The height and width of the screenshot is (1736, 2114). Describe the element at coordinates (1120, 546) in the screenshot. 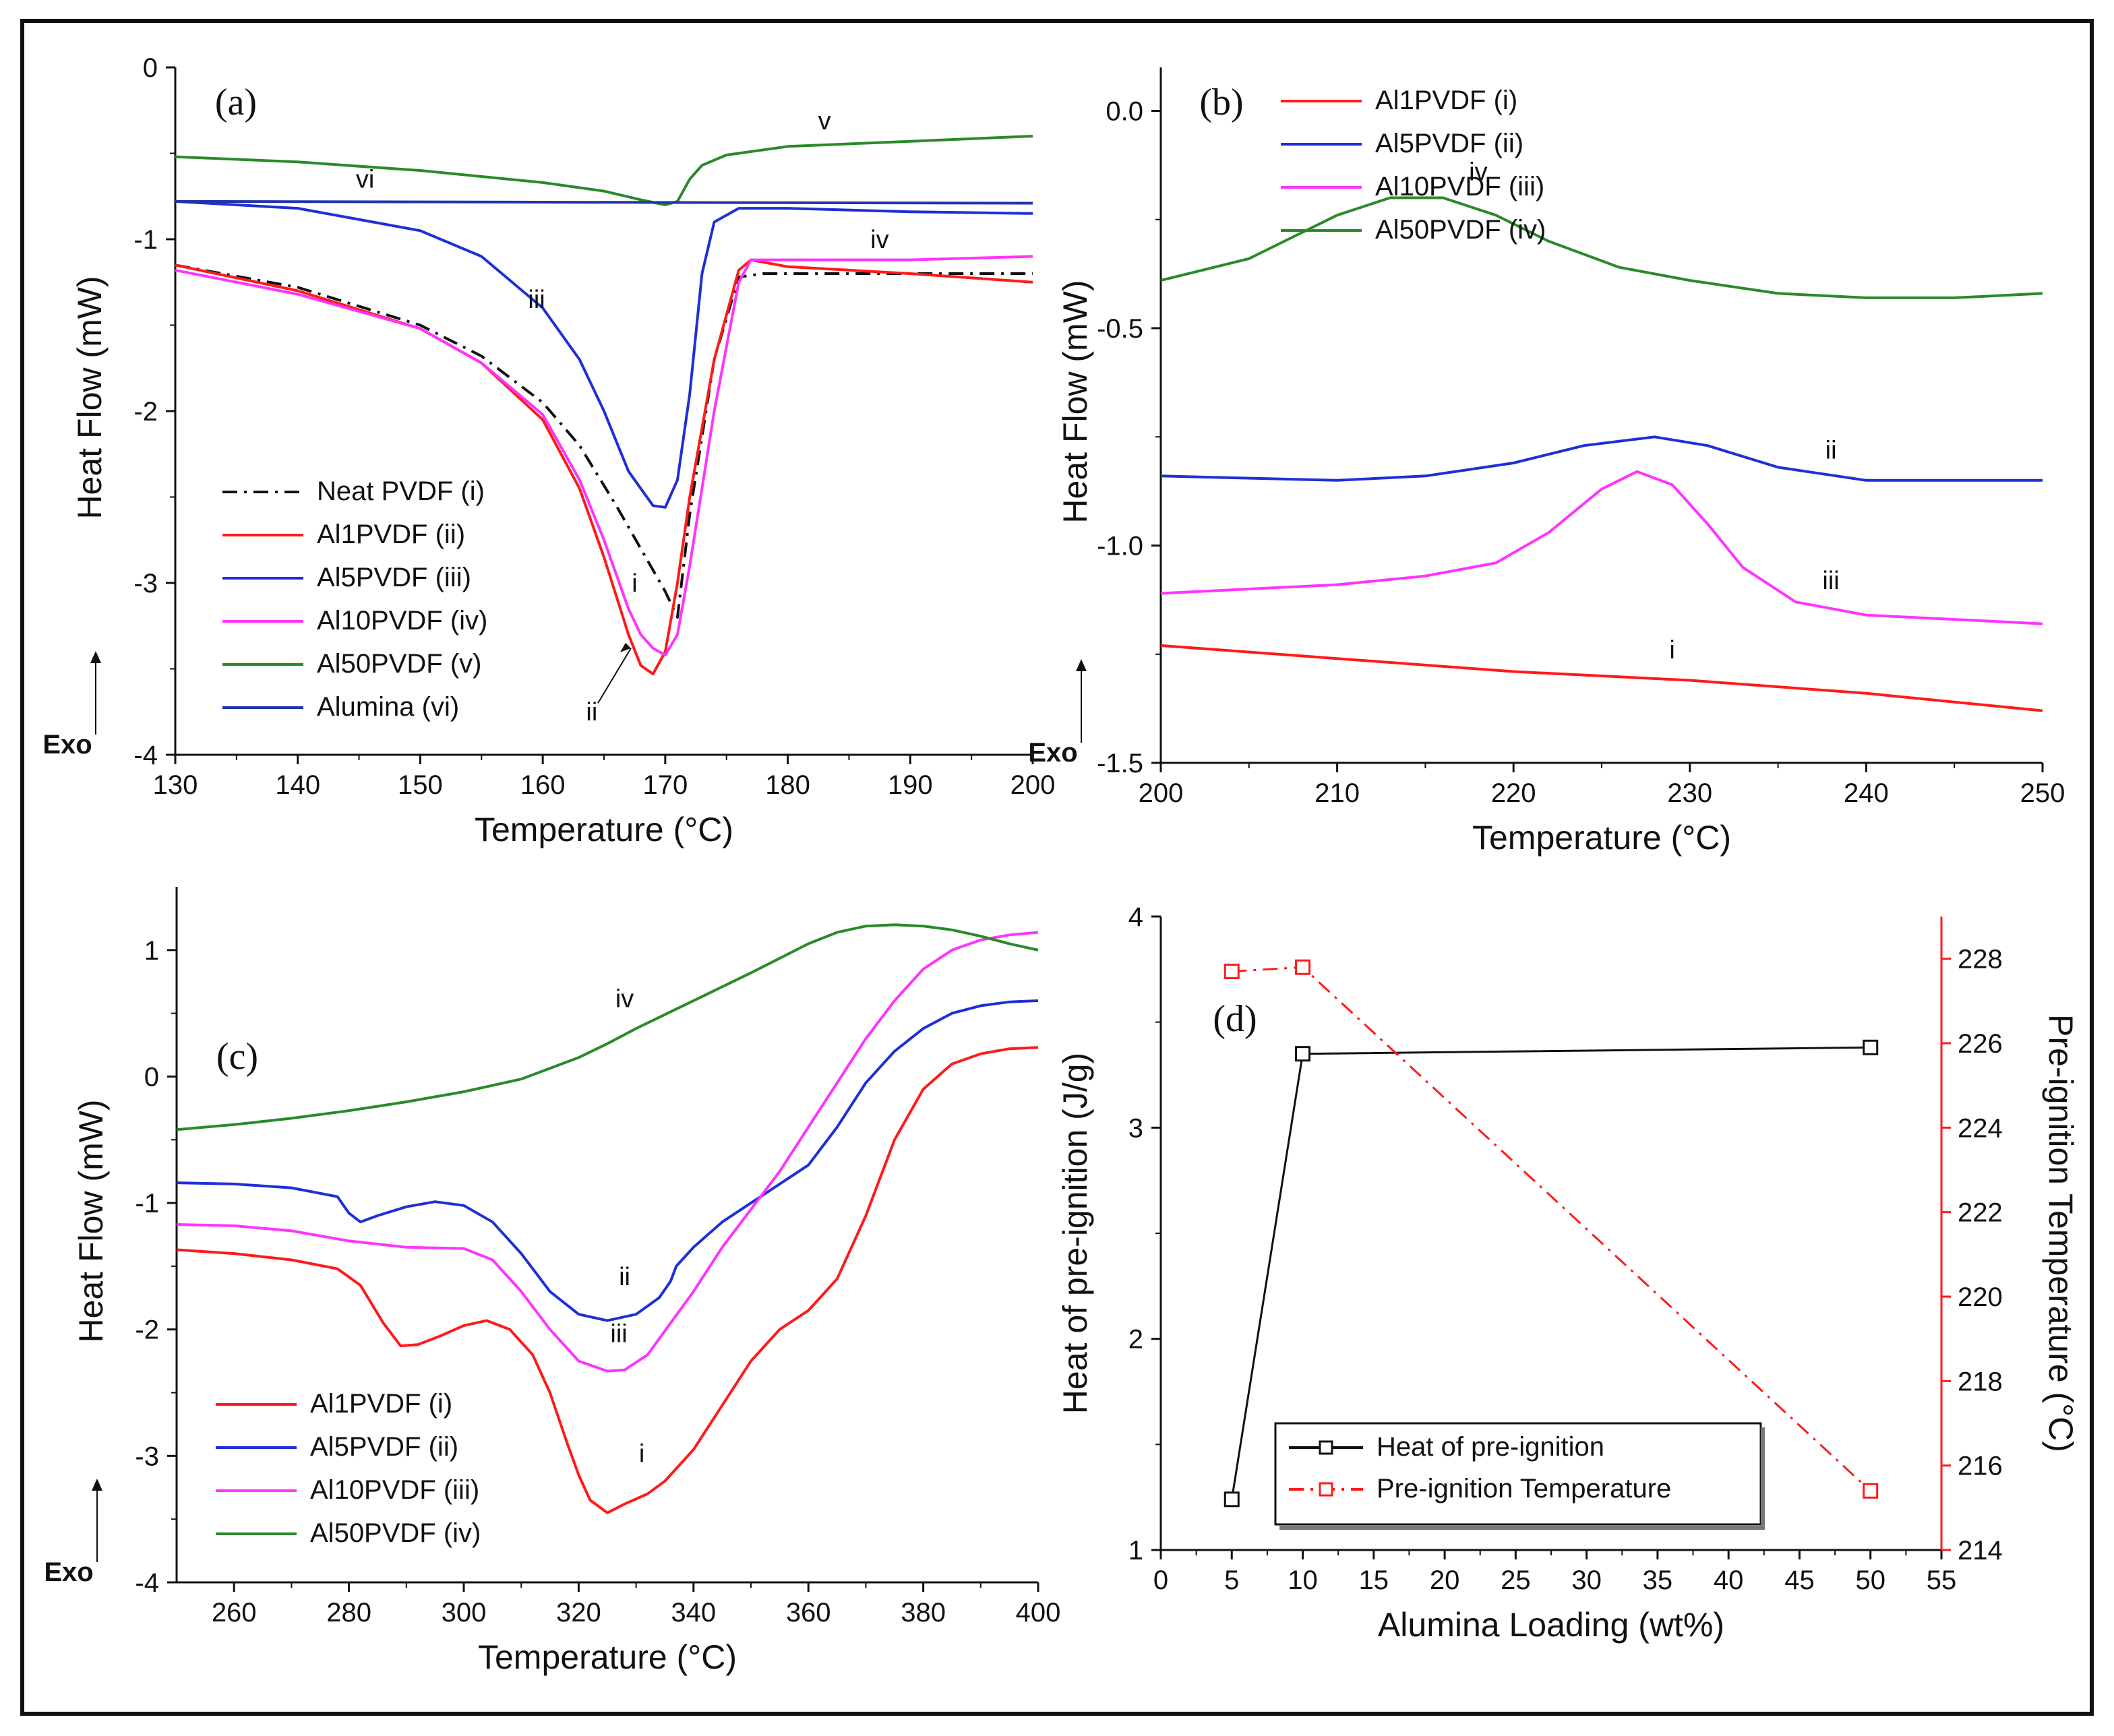

I see `y-tick-label: -1.0` at that location.